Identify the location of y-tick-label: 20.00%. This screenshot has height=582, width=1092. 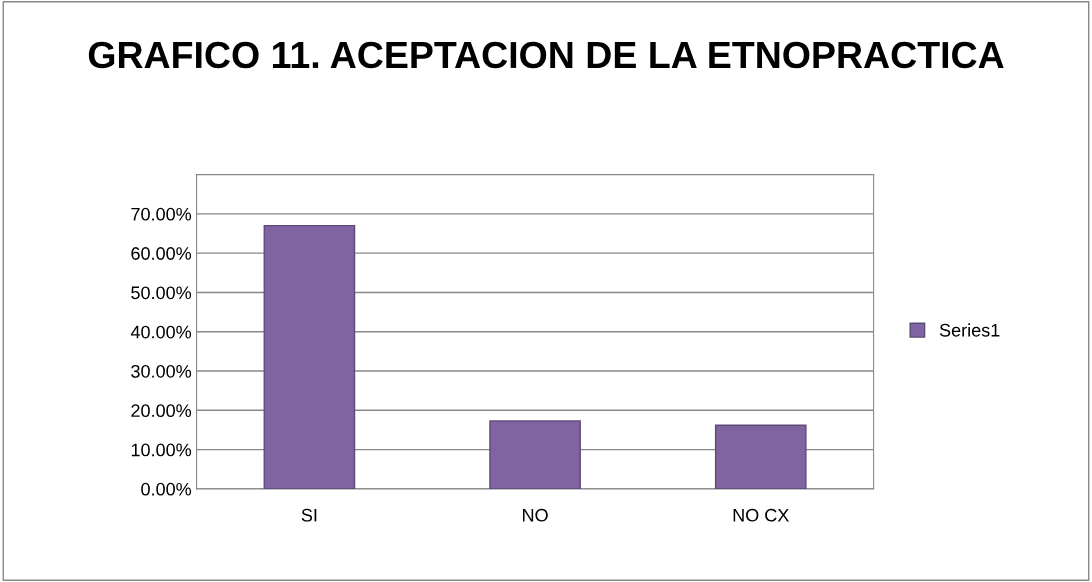
(161, 411).